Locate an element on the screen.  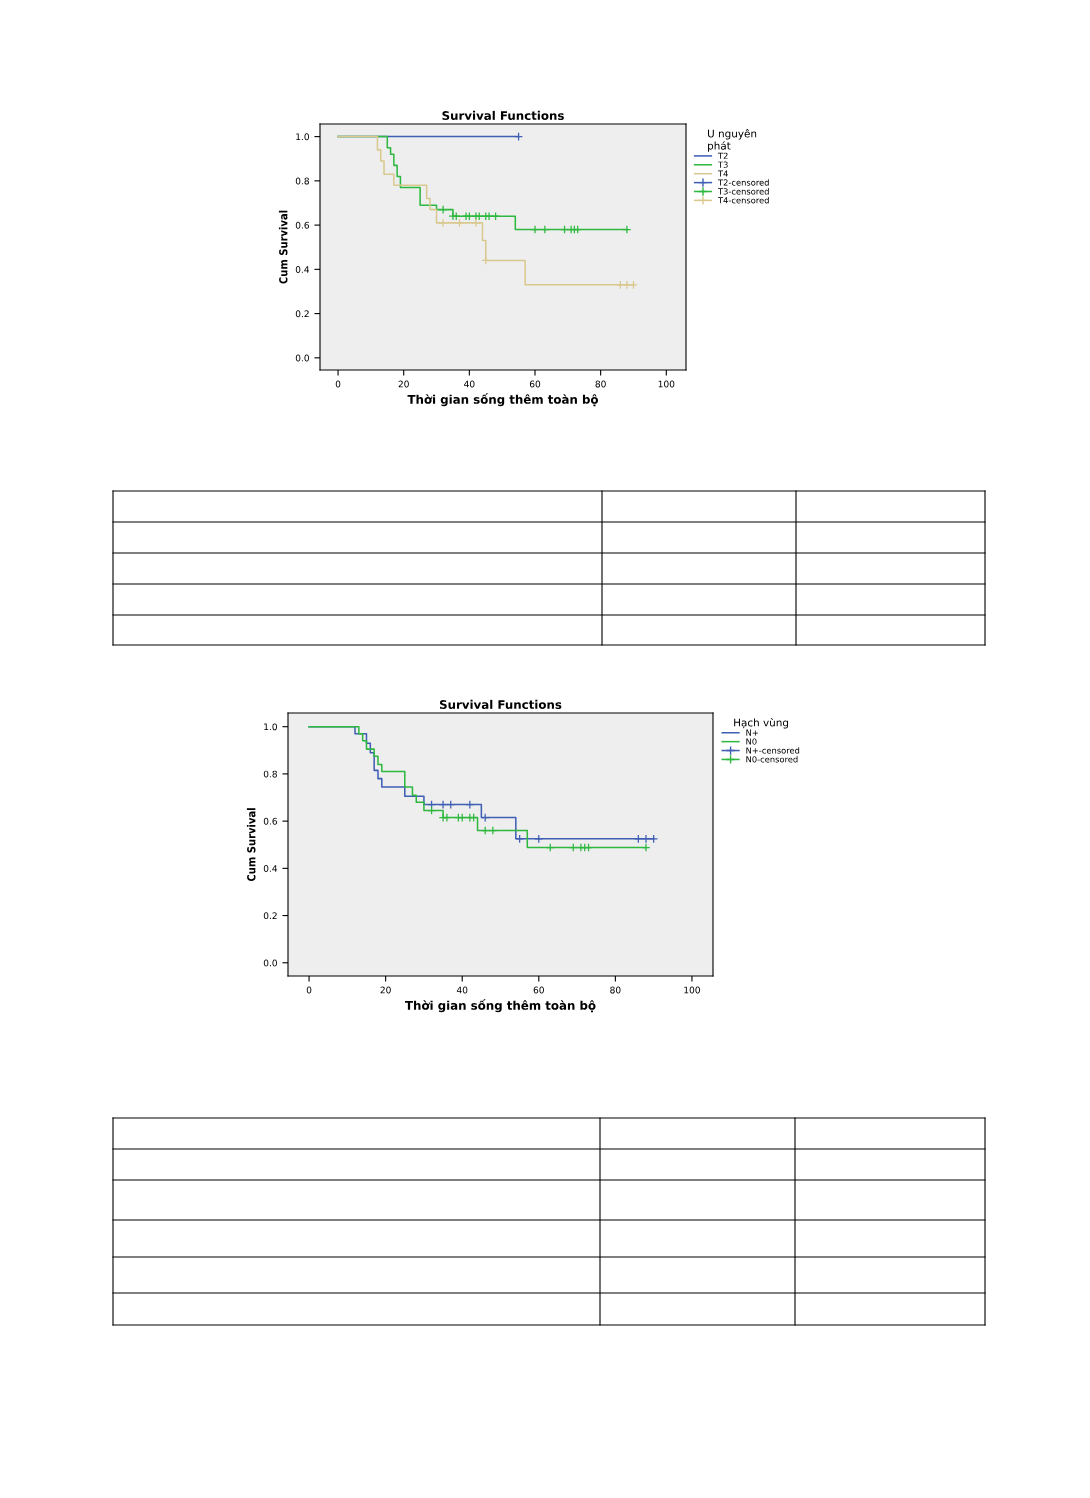
legend-label: N+ is located at coordinates (752, 732).